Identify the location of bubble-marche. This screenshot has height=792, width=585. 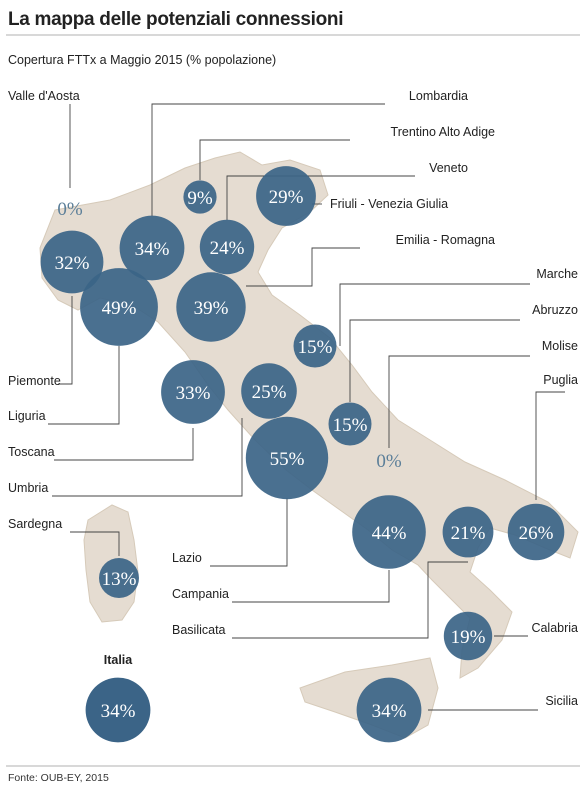
(315, 346).